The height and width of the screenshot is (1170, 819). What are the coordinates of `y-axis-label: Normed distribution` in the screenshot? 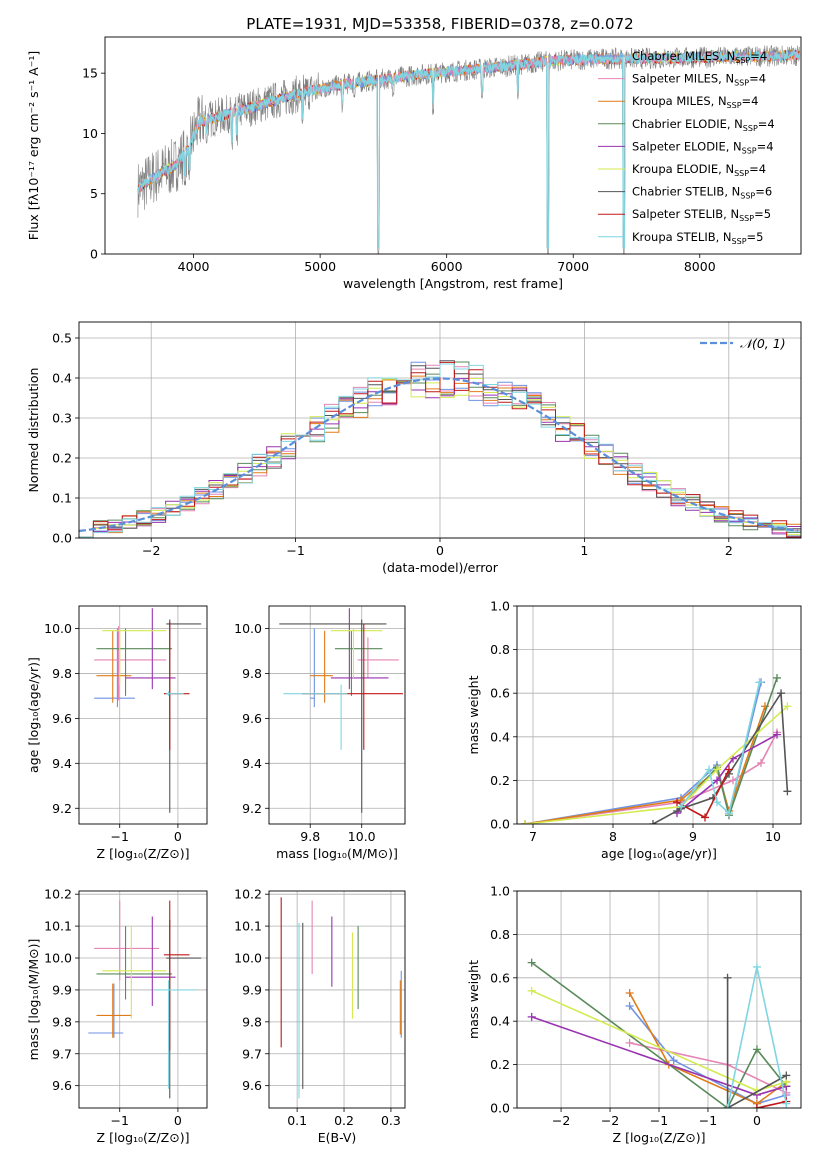 It's located at (33, 430).